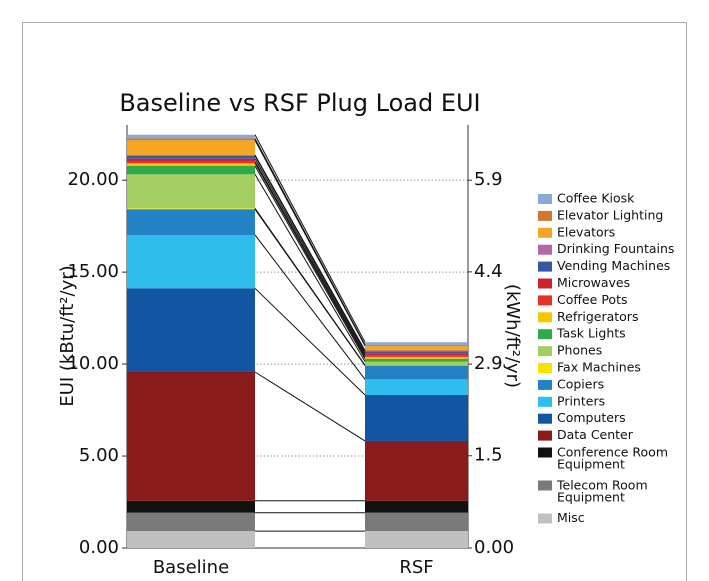 This screenshot has width=709, height=581. I want to click on legend-label: Microwaves, so click(593, 282).